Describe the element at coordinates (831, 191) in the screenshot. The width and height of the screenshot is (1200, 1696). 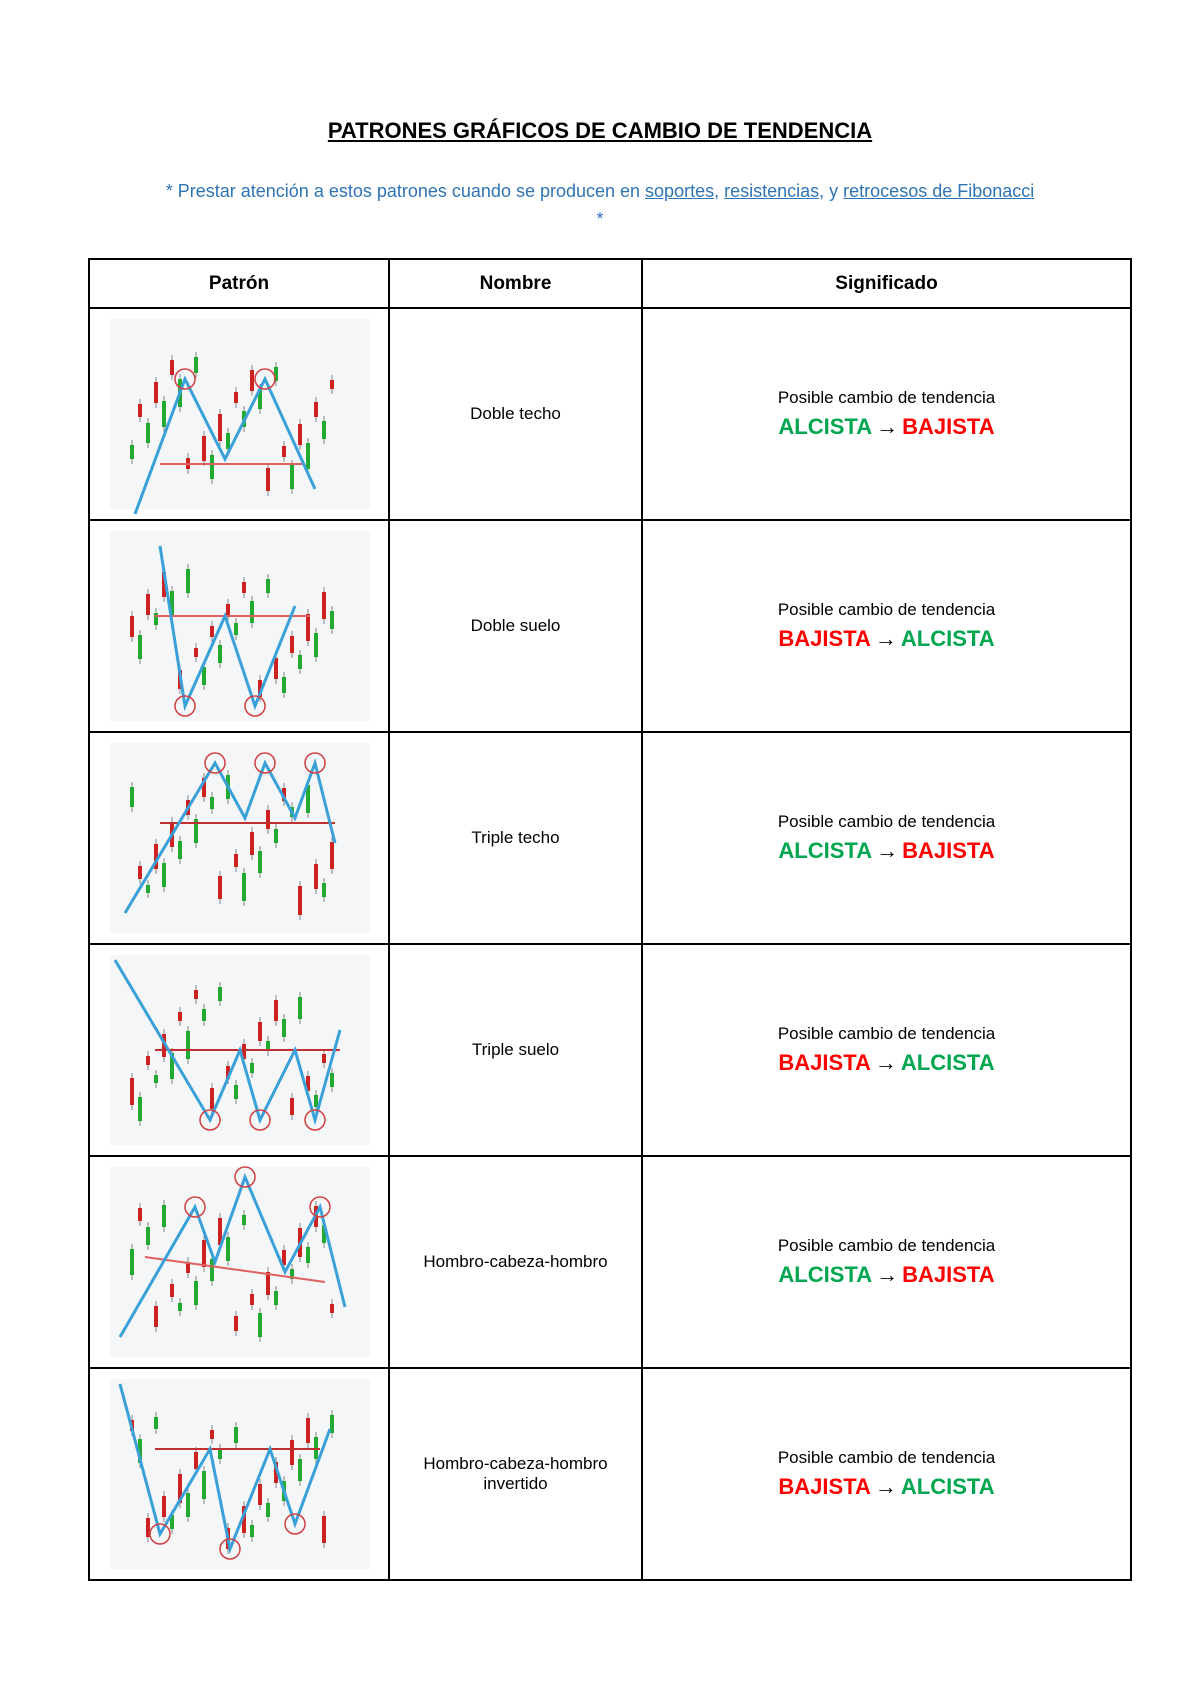
I see `note-sep2: , y` at that location.